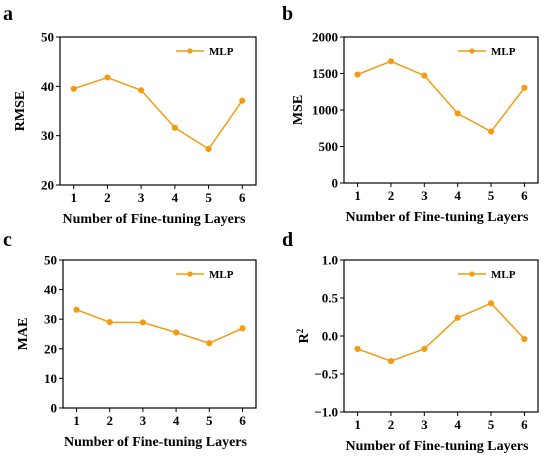  What do you see at coordinates (287, 14) in the screenshot?
I see `panel-letter: b` at bounding box center [287, 14].